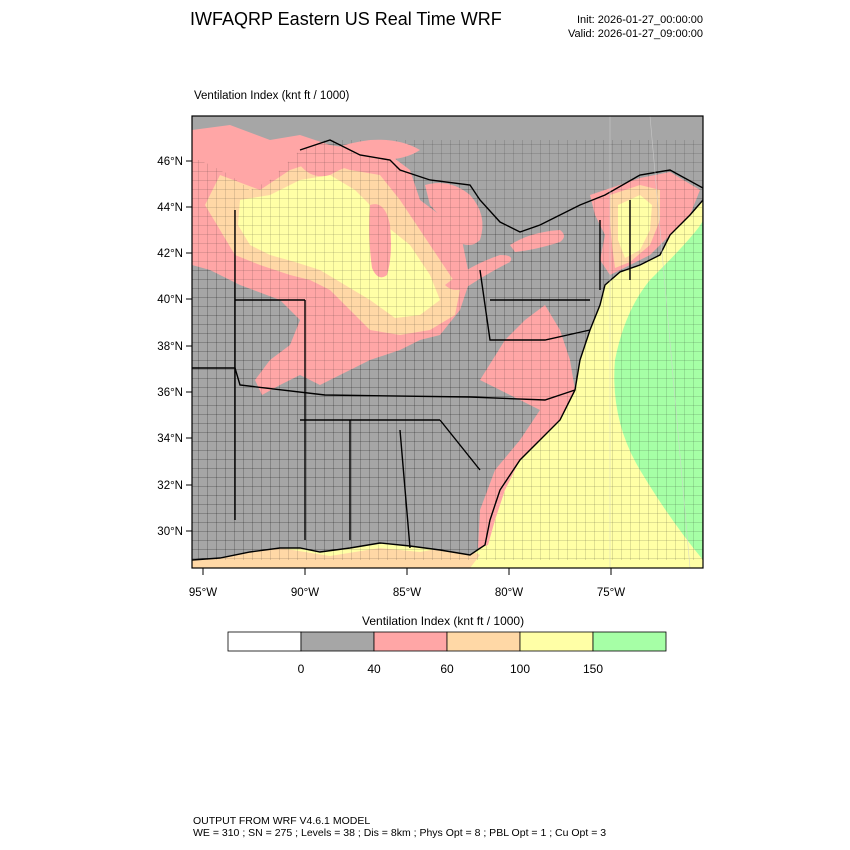 This screenshot has height=850, width=850. What do you see at coordinates (170, 347) in the screenshot?
I see `lat-tick-label: 38°N` at bounding box center [170, 347].